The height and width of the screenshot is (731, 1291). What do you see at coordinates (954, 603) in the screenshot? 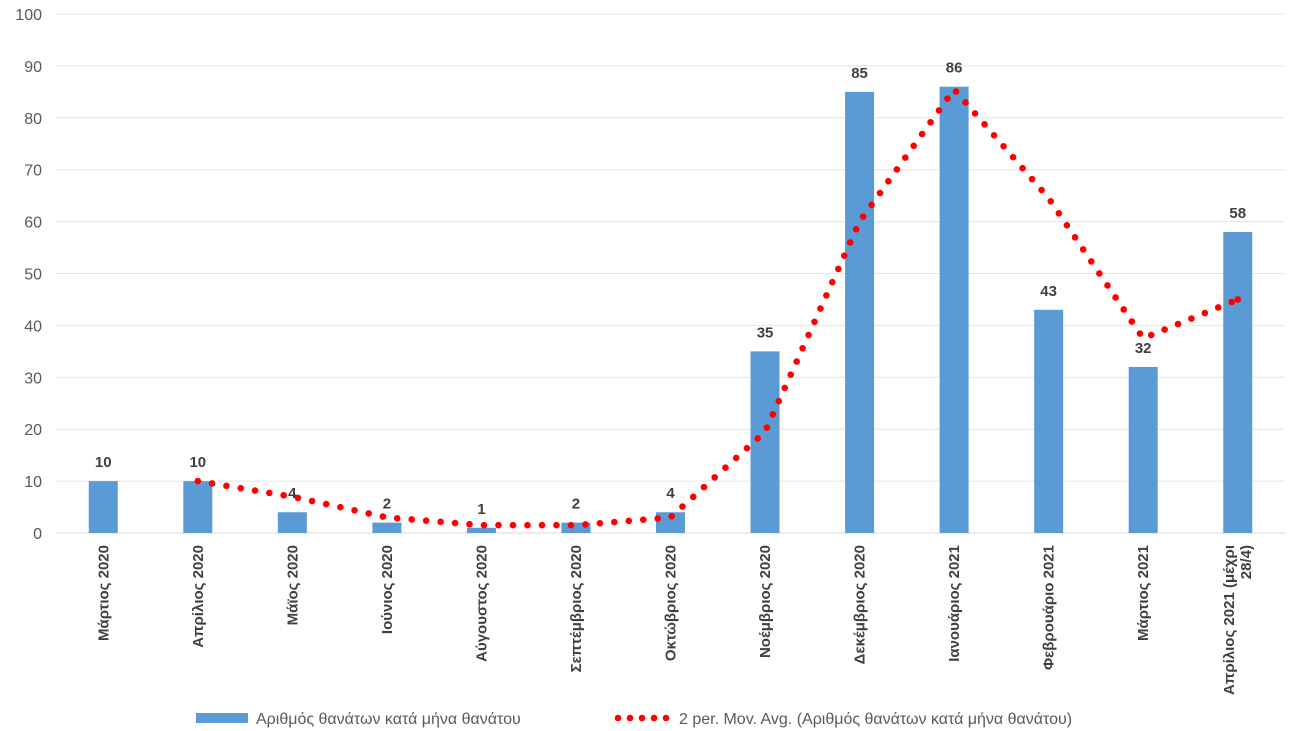
I see `x-tick-label: Ιανουάριος 2021` at bounding box center [954, 603].